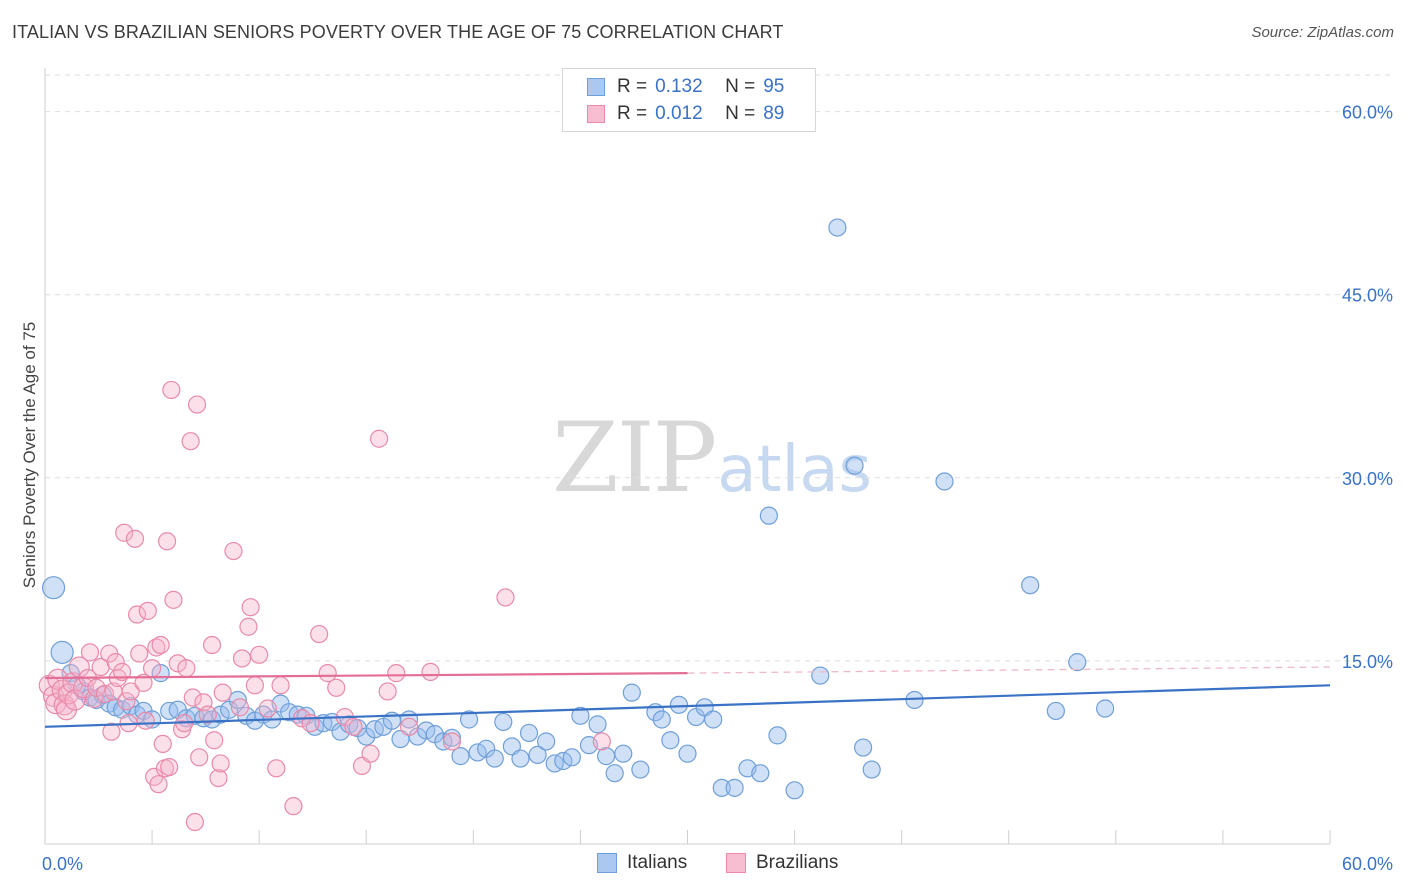 The image size is (1406, 892). What do you see at coordinates (62, 864) in the screenshot?
I see `x-tick-label: 0.0%` at bounding box center [62, 864].